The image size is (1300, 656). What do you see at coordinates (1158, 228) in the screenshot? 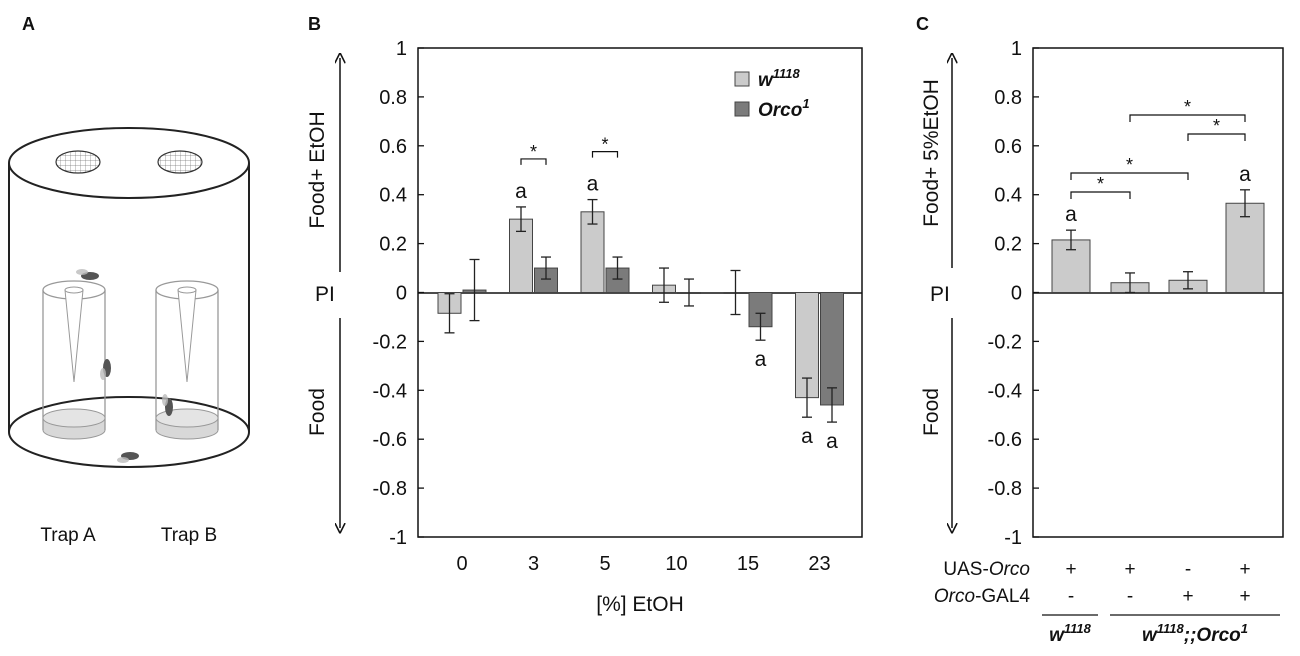
I see `bars-c: aa` at bounding box center [1158, 228].